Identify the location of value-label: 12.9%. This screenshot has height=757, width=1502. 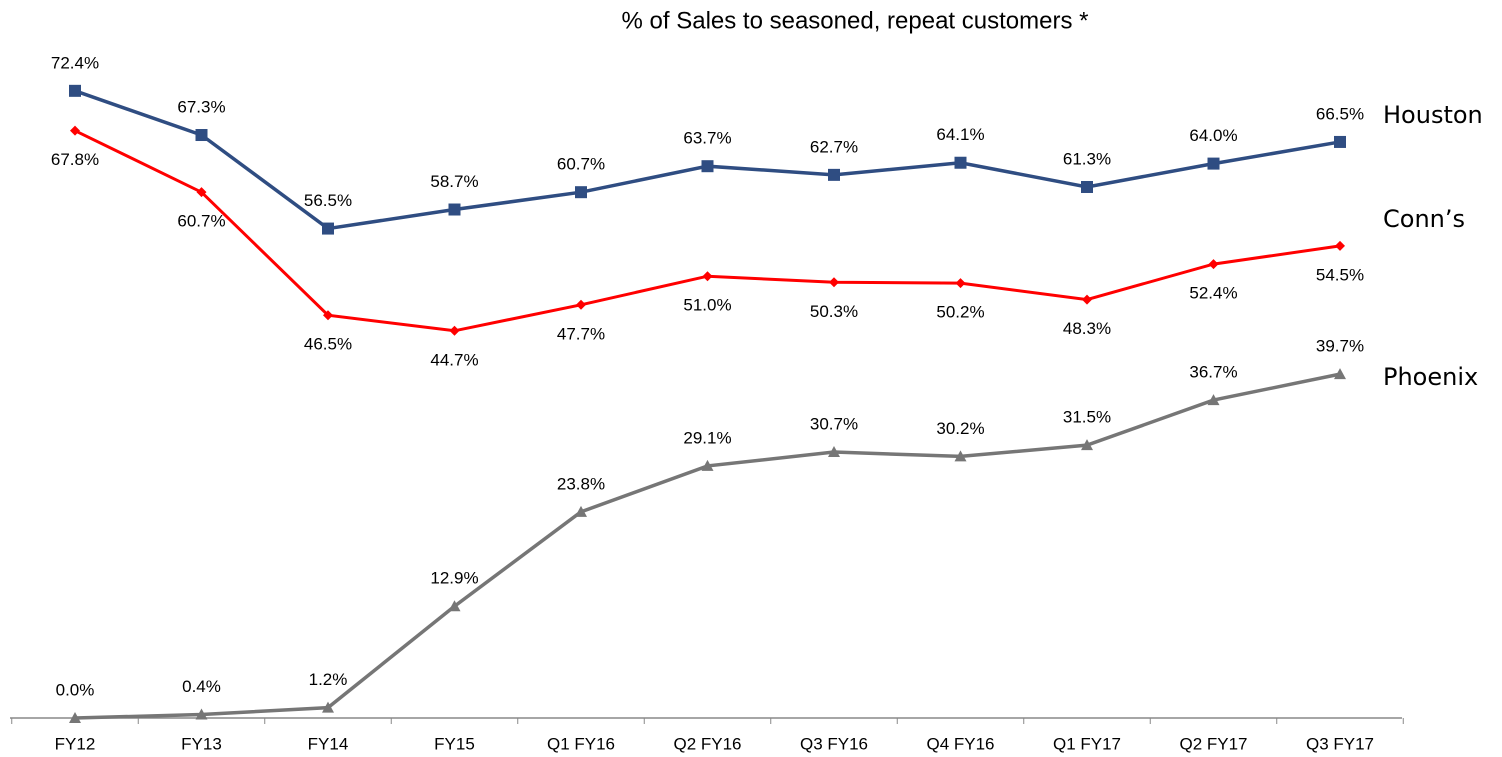
(454, 578).